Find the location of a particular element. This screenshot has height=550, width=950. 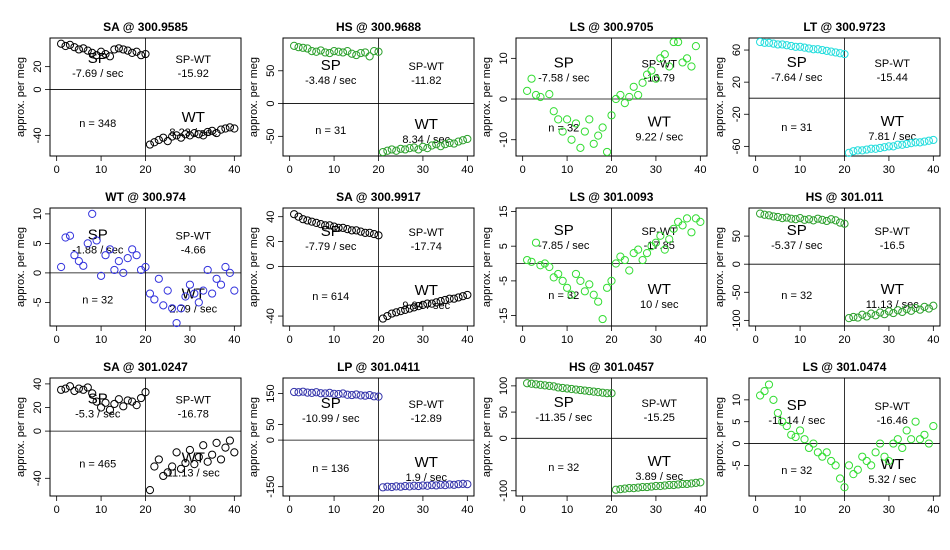

n-count: n = 465 is located at coordinates (97, 465).